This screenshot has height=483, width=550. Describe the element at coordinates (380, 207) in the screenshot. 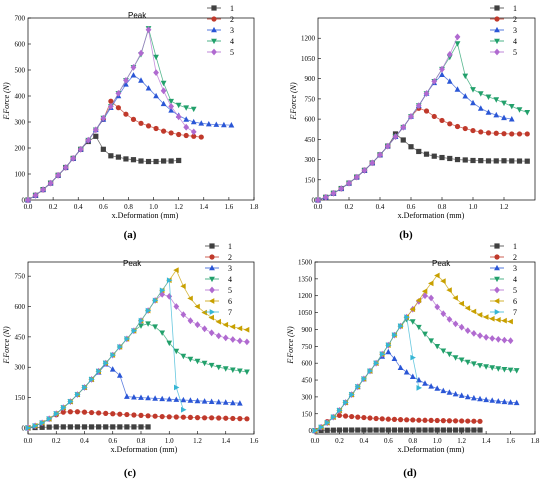

I see `x-tick-label-b-2: 0.4` at that location.